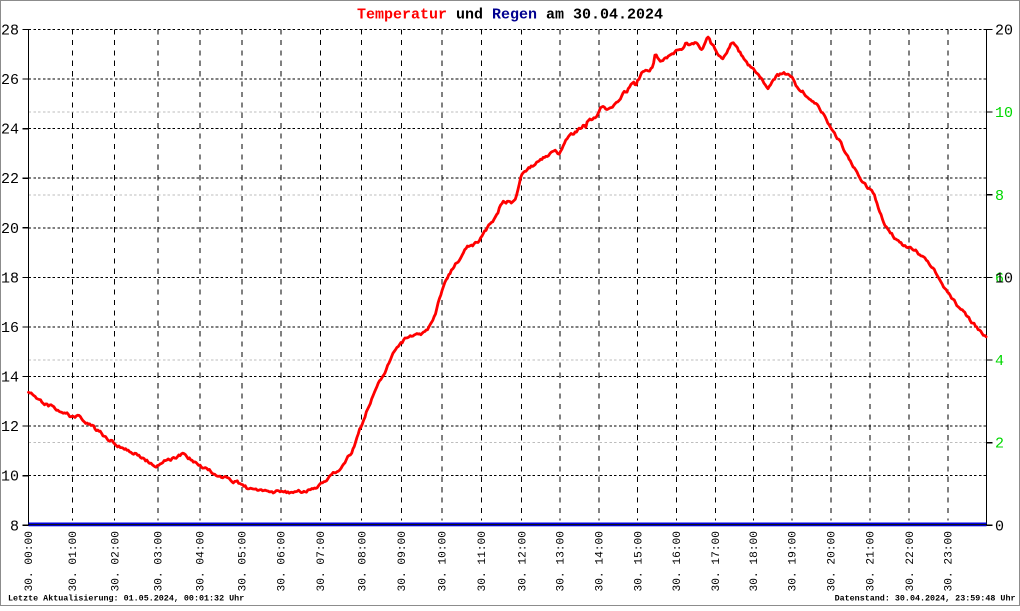 The image size is (1020, 611). Describe the element at coordinates (160, 561) in the screenshot. I see `svg-text: 30. 03:00` at that location.